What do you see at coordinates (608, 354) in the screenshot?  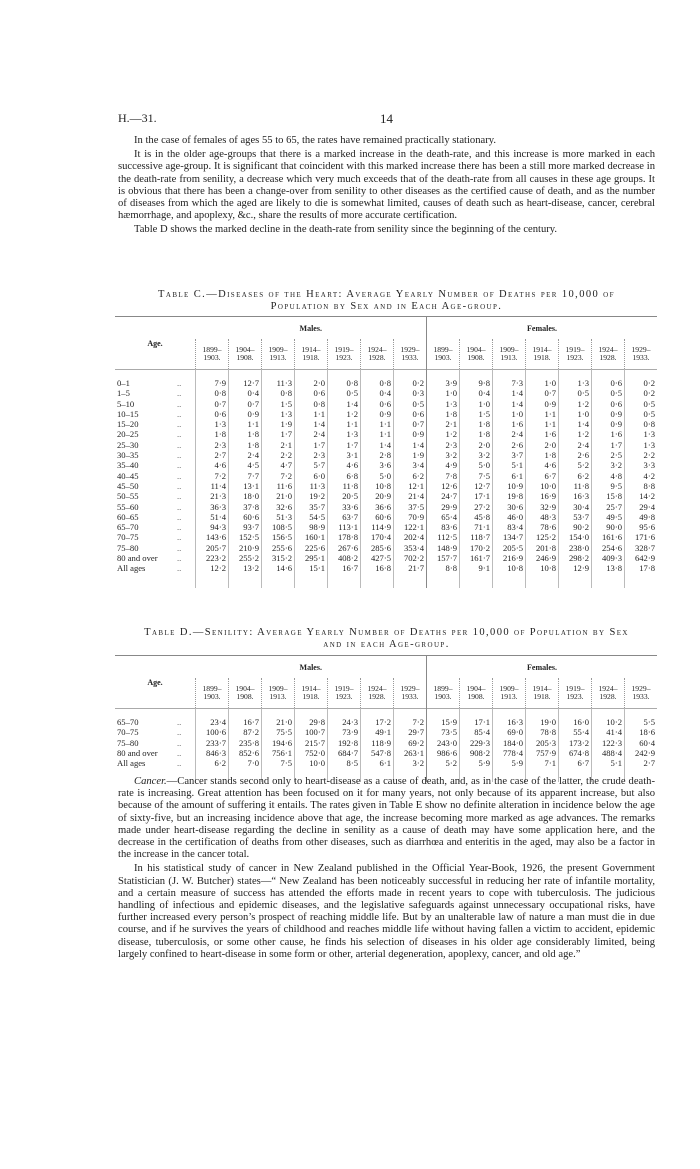 I see `period-header: 1924– 1928.` at bounding box center [608, 354].